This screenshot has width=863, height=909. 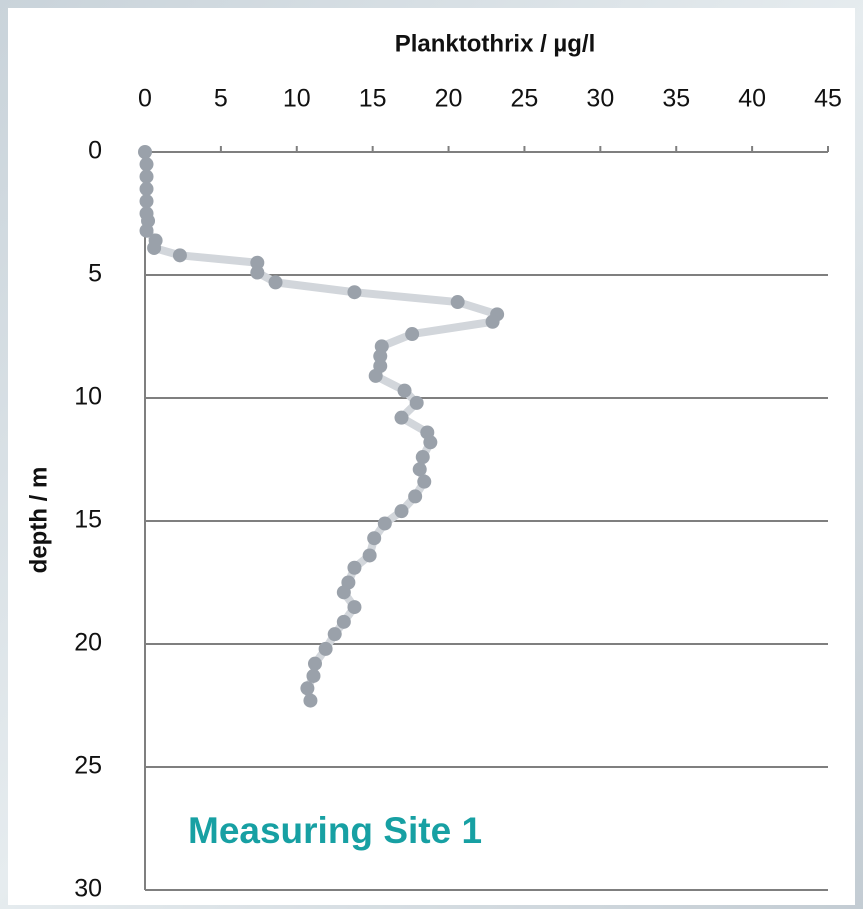 What do you see at coordinates (752, 99) in the screenshot?
I see `x-tick-label: 40` at bounding box center [752, 99].